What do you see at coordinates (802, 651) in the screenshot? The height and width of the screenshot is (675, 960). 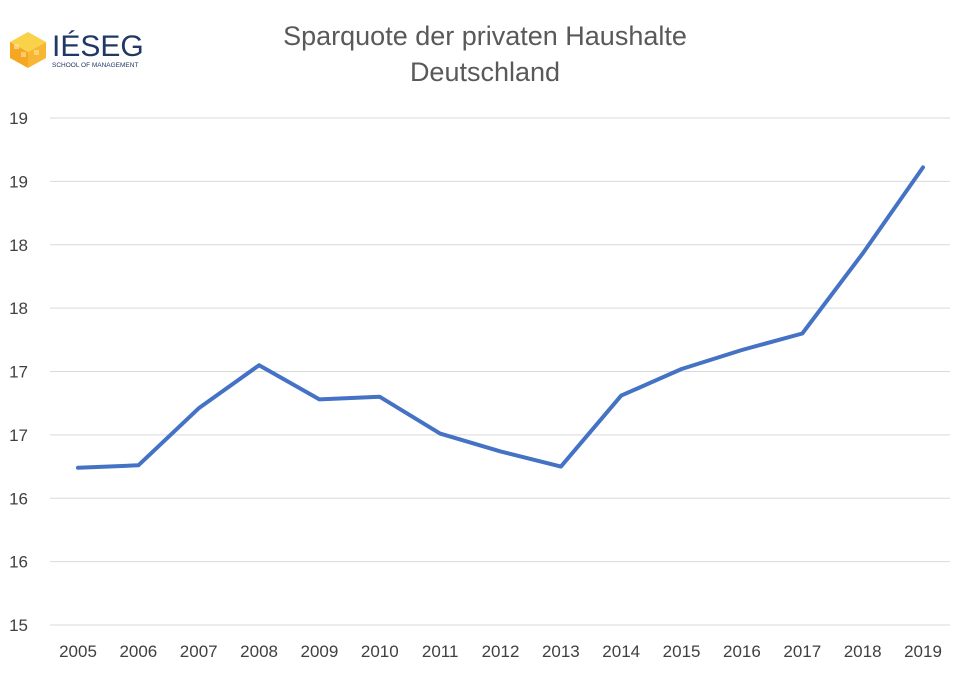 I see `x-tick-label: 2017` at bounding box center [802, 651].